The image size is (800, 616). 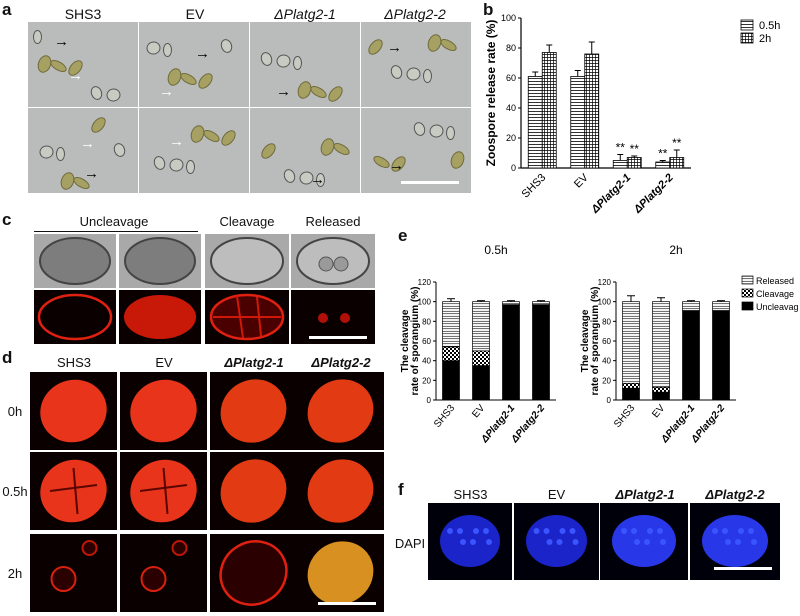 What do you see at coordinates (470, 494) in the screenshot?
I see `strain-label-f-1: SHS3` at bounding box center [470, 494].